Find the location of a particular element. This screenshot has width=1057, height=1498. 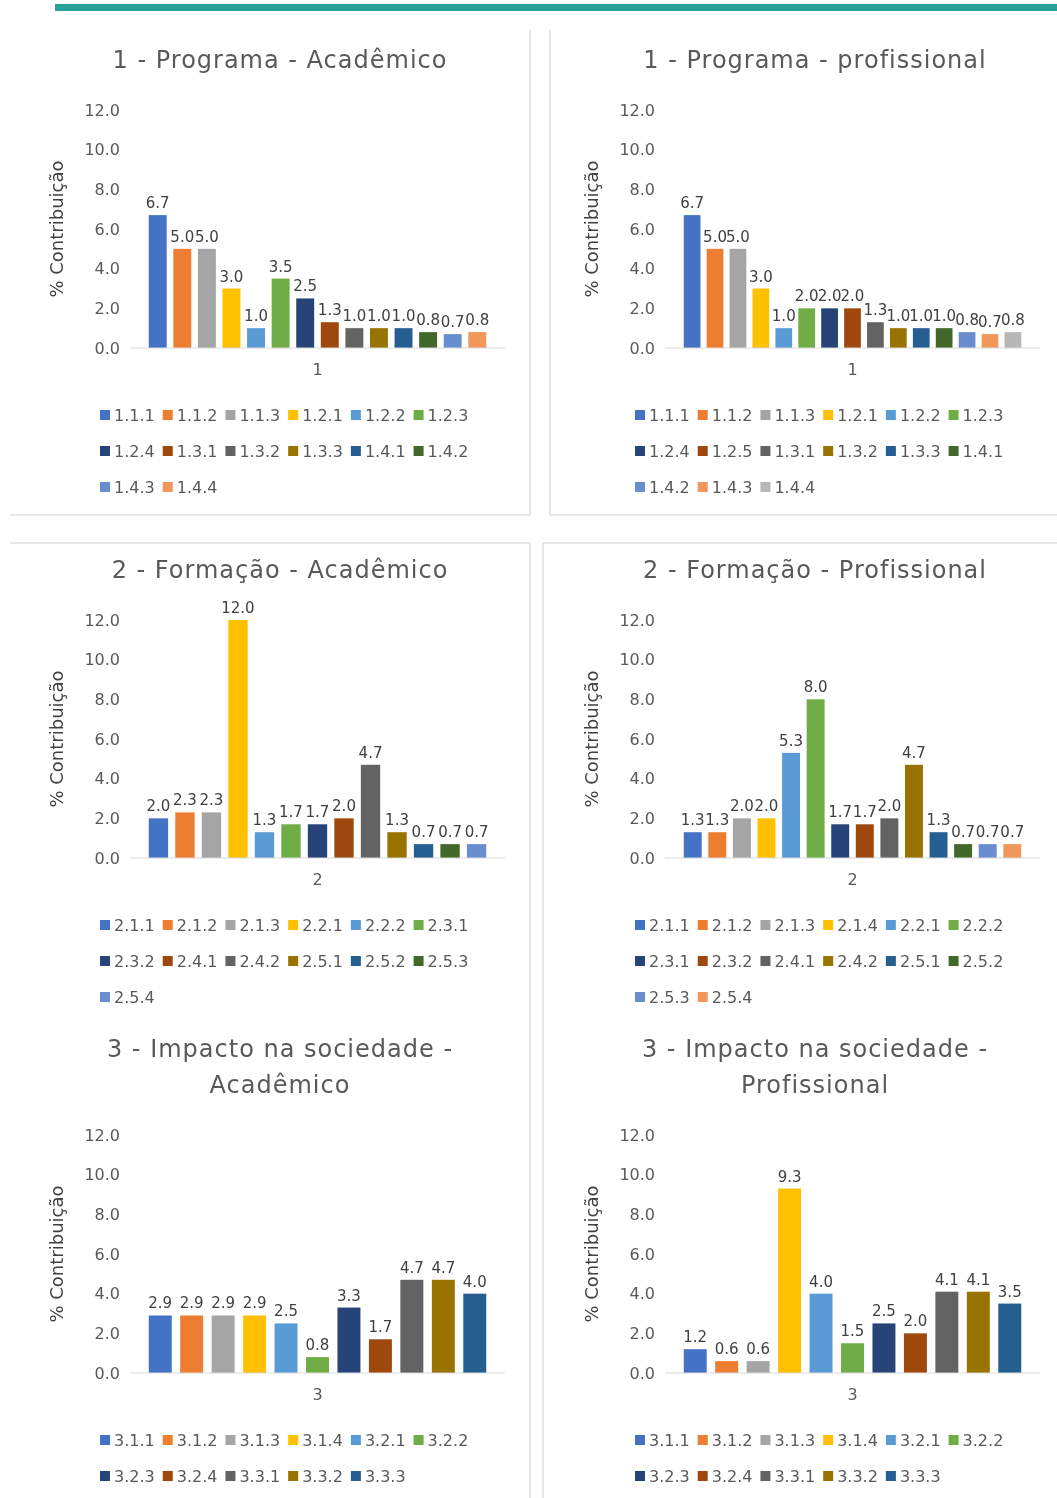

chart-title: 1 - Programa - Acadêmico is located at coordinates (280, 60).